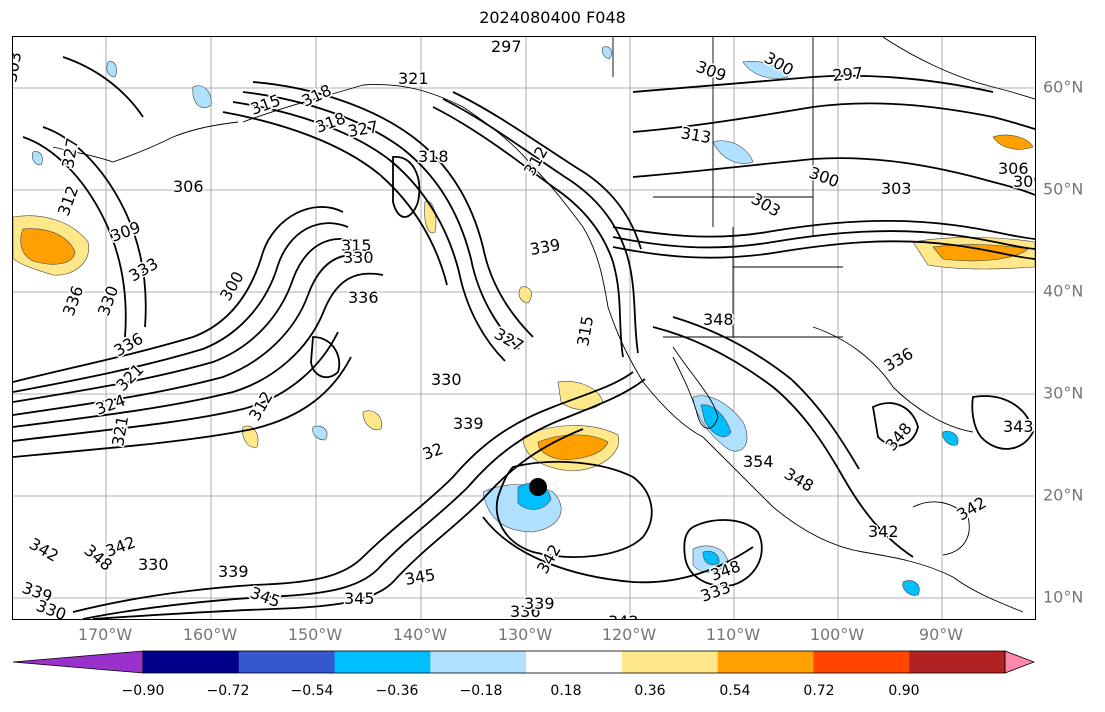 This screenshot has width=1105, height=712. What do you see at coordinates (733, 634) in the screenshot?
I see `lon-label-110w: 110°W` at bounding box center [733, 634].